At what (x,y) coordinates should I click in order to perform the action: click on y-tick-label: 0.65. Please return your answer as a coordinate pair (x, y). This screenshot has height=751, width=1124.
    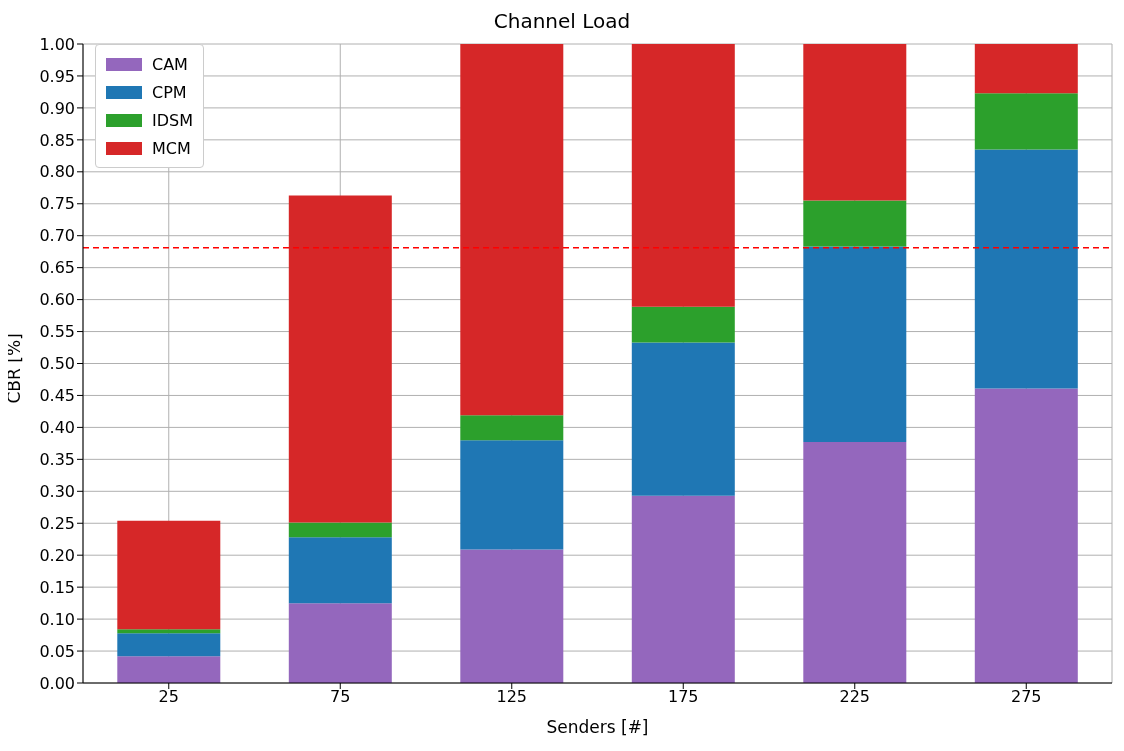
    Looking at the image, I should click on (57, 268).